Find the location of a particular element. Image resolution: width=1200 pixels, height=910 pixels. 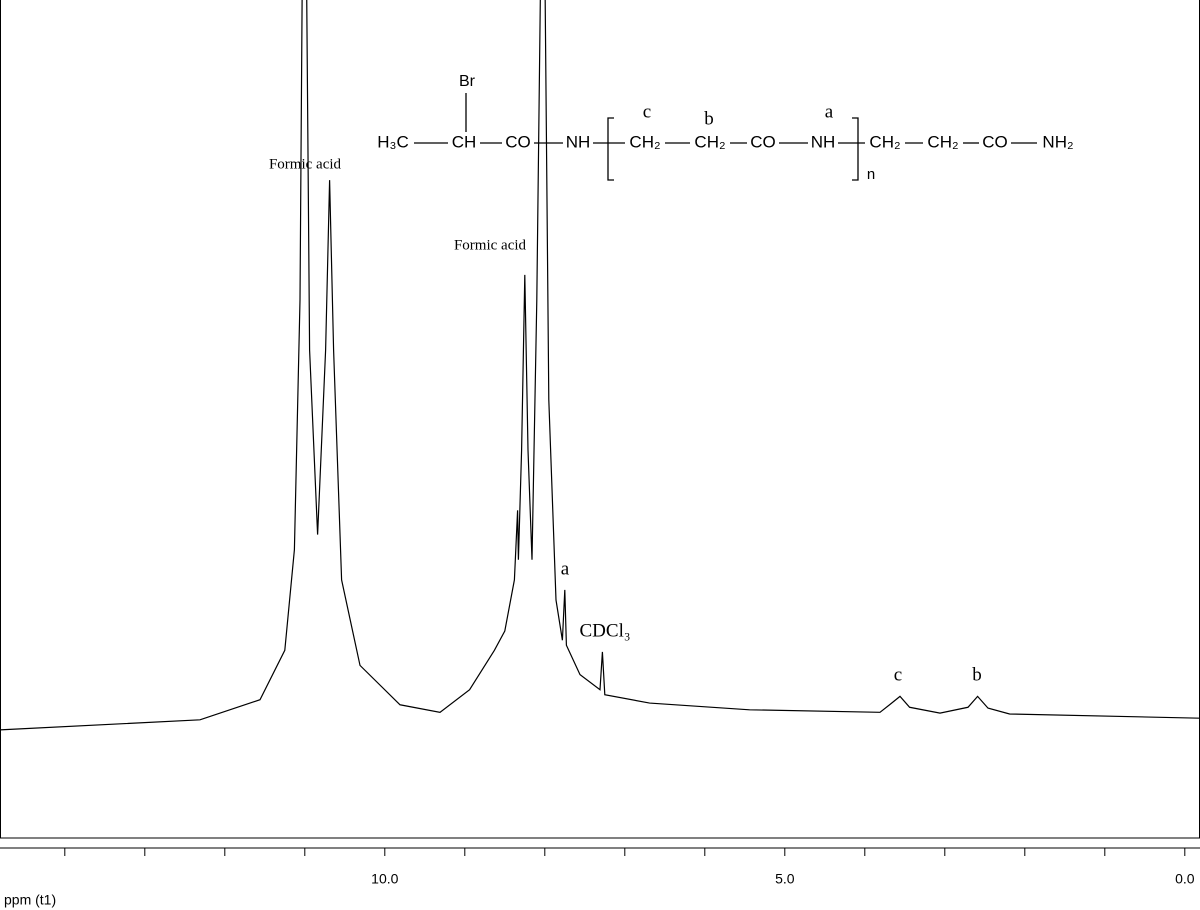

proton-label: b is located at coordinates (709, 118).